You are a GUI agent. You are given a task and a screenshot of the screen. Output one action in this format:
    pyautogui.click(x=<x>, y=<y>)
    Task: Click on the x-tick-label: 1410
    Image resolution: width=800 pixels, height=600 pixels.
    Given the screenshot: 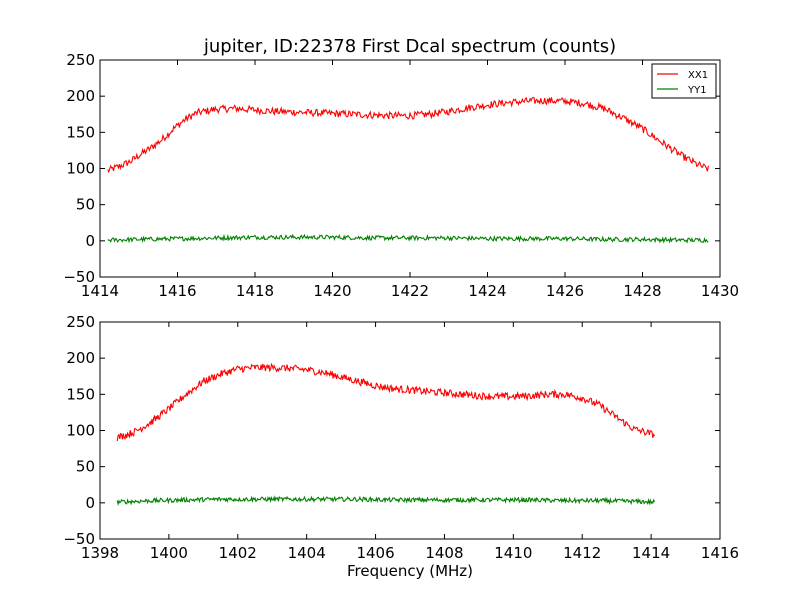 What is the action you would take?
    pyautogui.click(x=513, y=553)
    